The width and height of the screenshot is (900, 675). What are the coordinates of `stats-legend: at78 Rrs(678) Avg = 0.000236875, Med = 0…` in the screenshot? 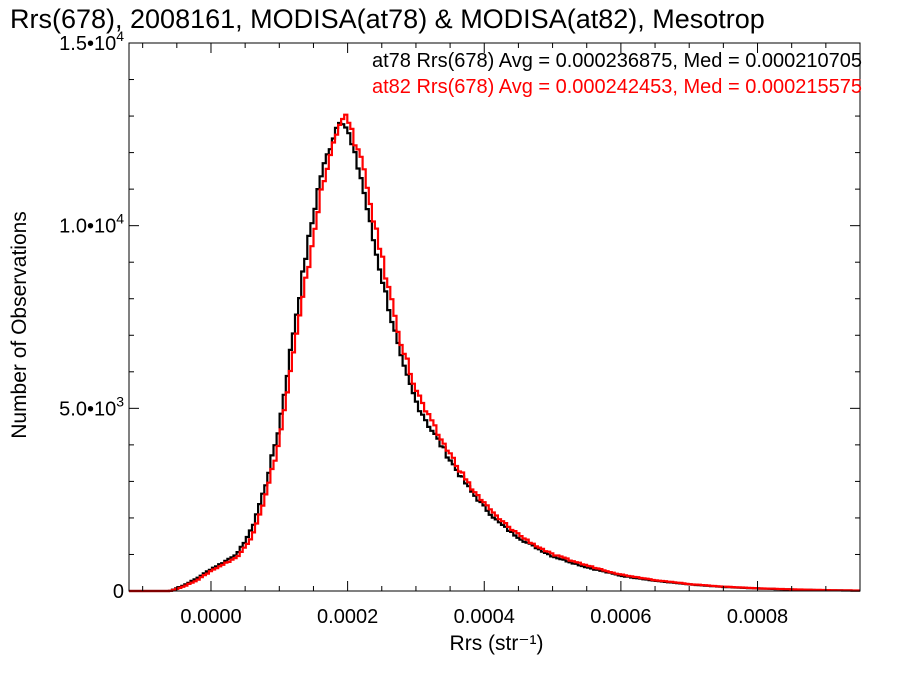 It's located at (617, 74).